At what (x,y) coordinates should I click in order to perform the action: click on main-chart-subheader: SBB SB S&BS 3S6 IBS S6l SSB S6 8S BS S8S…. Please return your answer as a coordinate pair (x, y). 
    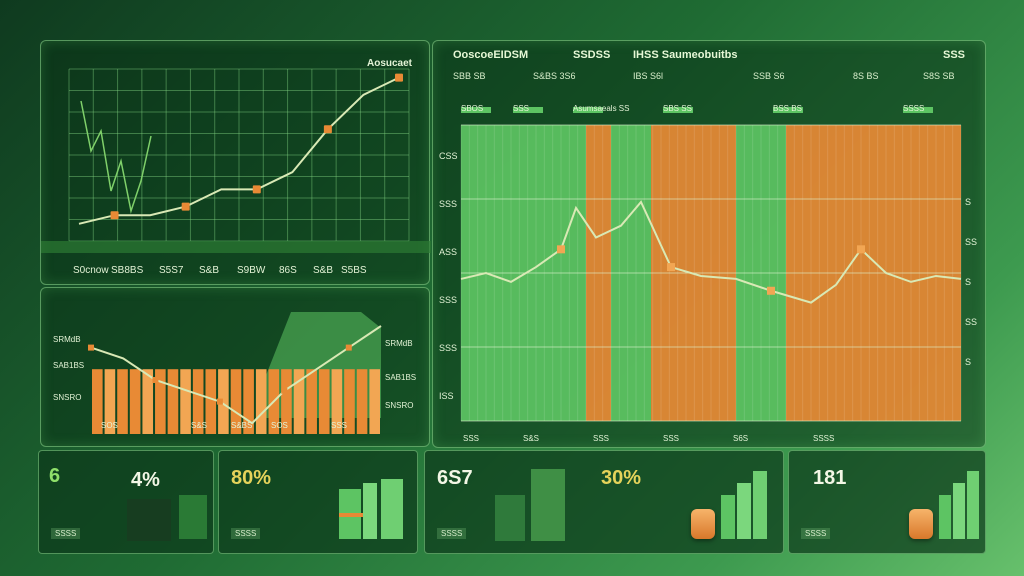
    Looking at the image, I should click on (713, 78).